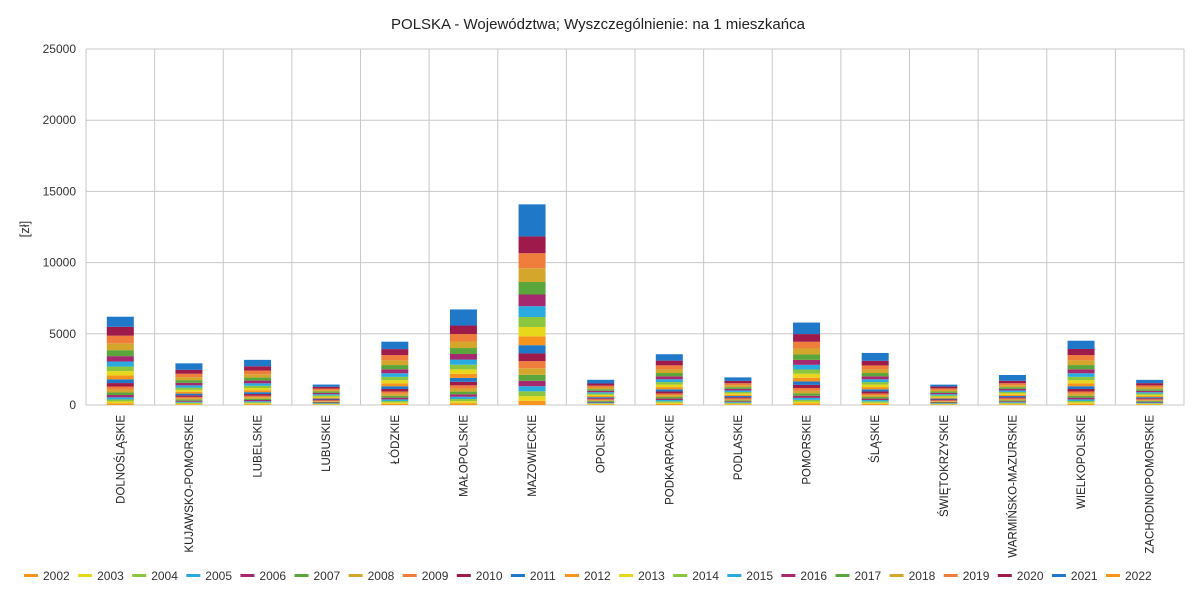 Image resolution: width=1202 pixels, height=597 pixels. Describe the element at coordinates (155, 576) in the screenshot. I see `legend-item: 2004` at that location.